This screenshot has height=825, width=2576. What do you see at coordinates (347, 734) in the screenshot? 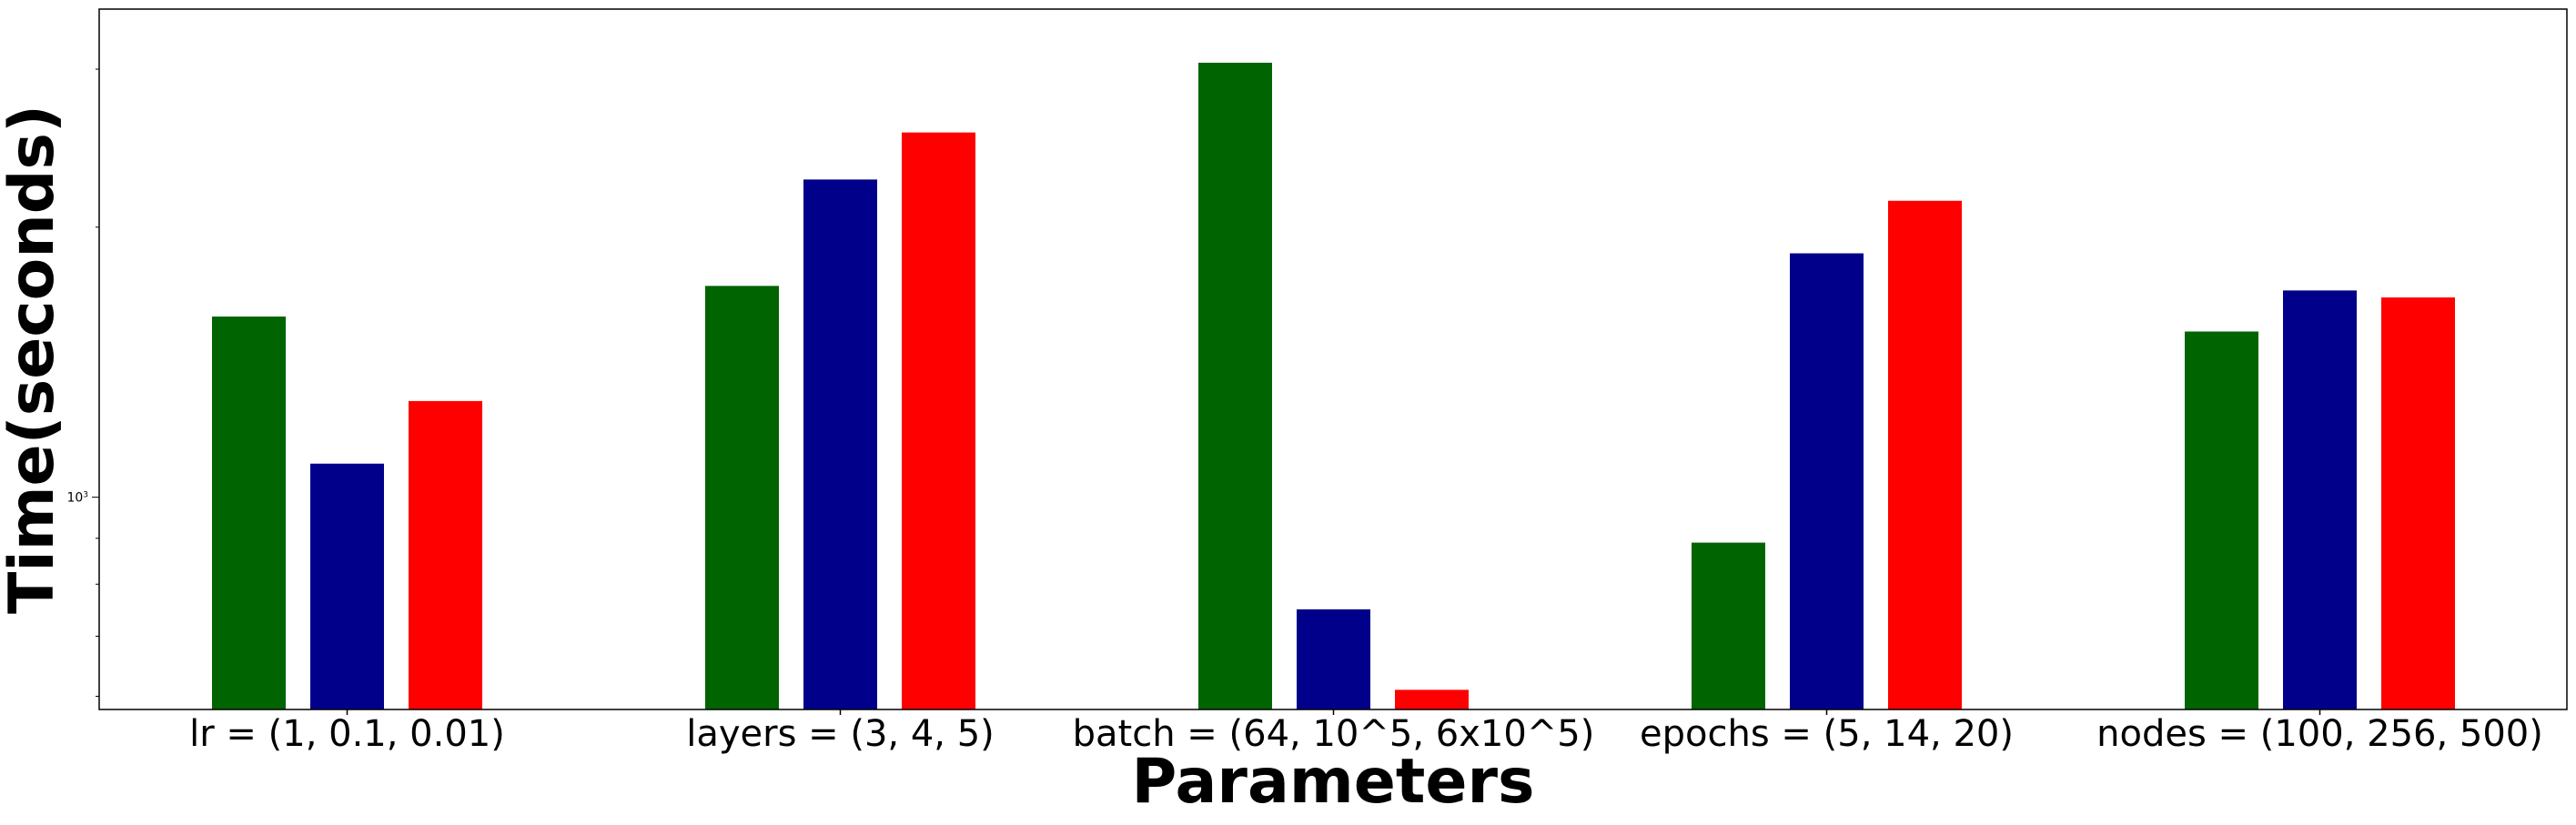
I see `x-tick-label: lr = (1, 0.1, 0.01)` at bounding box center [347, 734].